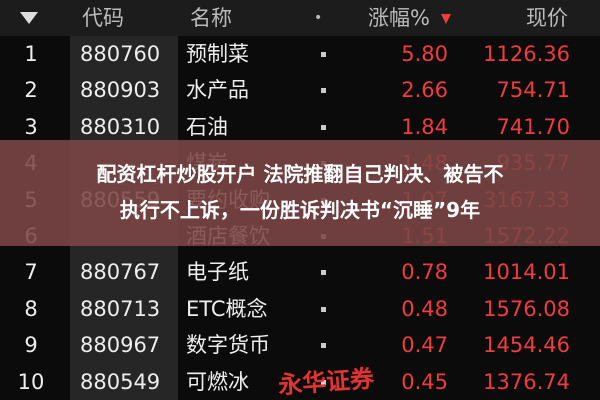 The width and height of the screenshot is (600, 400). Describe the element at coordinates (31, 308) in the screenshot. I see `rank: 8` at that location.